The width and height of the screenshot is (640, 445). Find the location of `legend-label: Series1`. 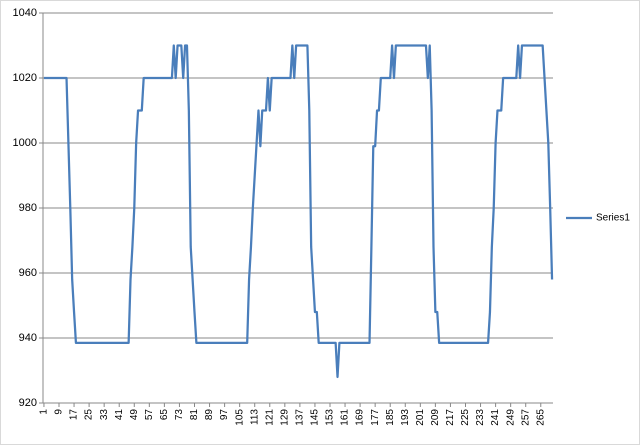

legend-label: Series1 is located at coordinates (613, 218).